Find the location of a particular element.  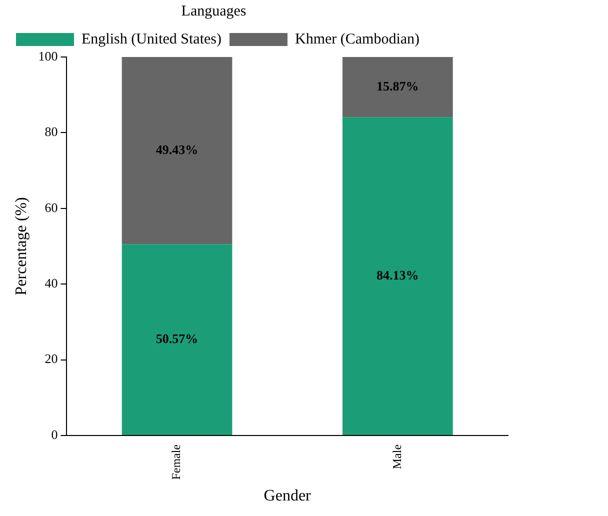

x-tick-label: Female is located at coordinates (176, 462).